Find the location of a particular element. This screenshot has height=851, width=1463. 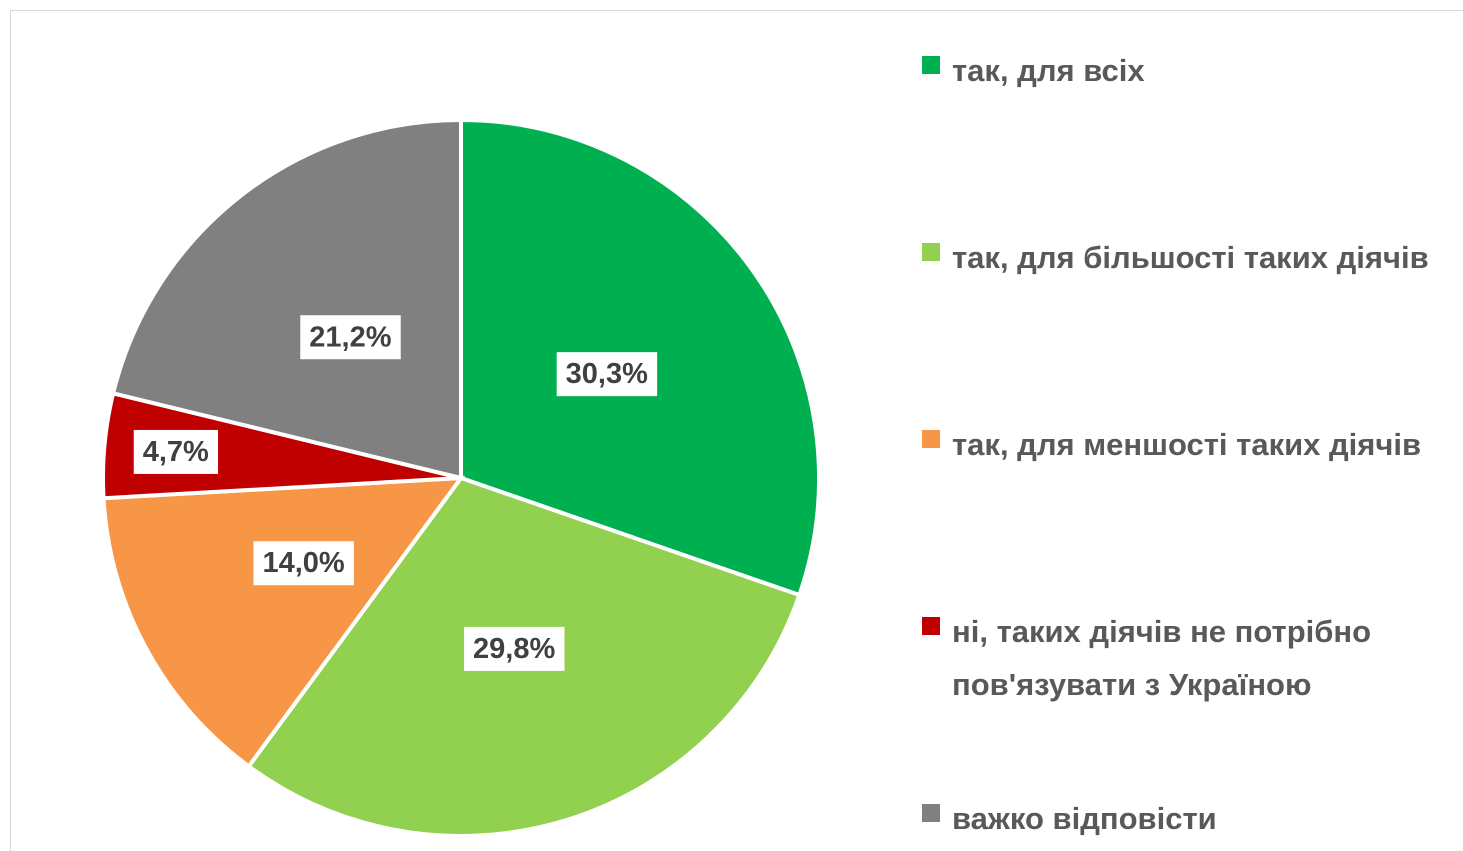

legend-label: так, для більшості таких діячів is located at coordinates (1190, 257).